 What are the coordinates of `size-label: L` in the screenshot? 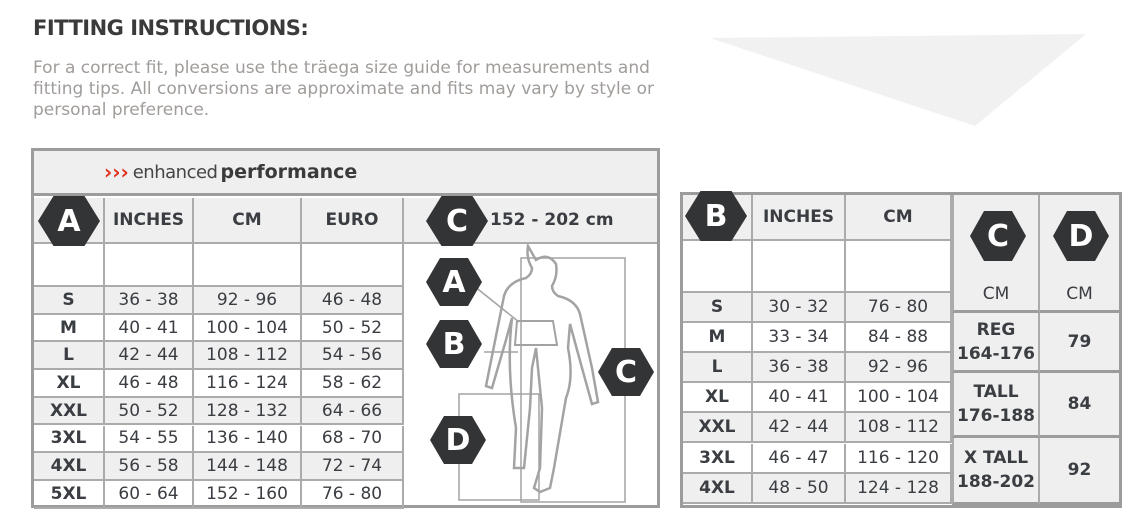 It's located at (718, 368).